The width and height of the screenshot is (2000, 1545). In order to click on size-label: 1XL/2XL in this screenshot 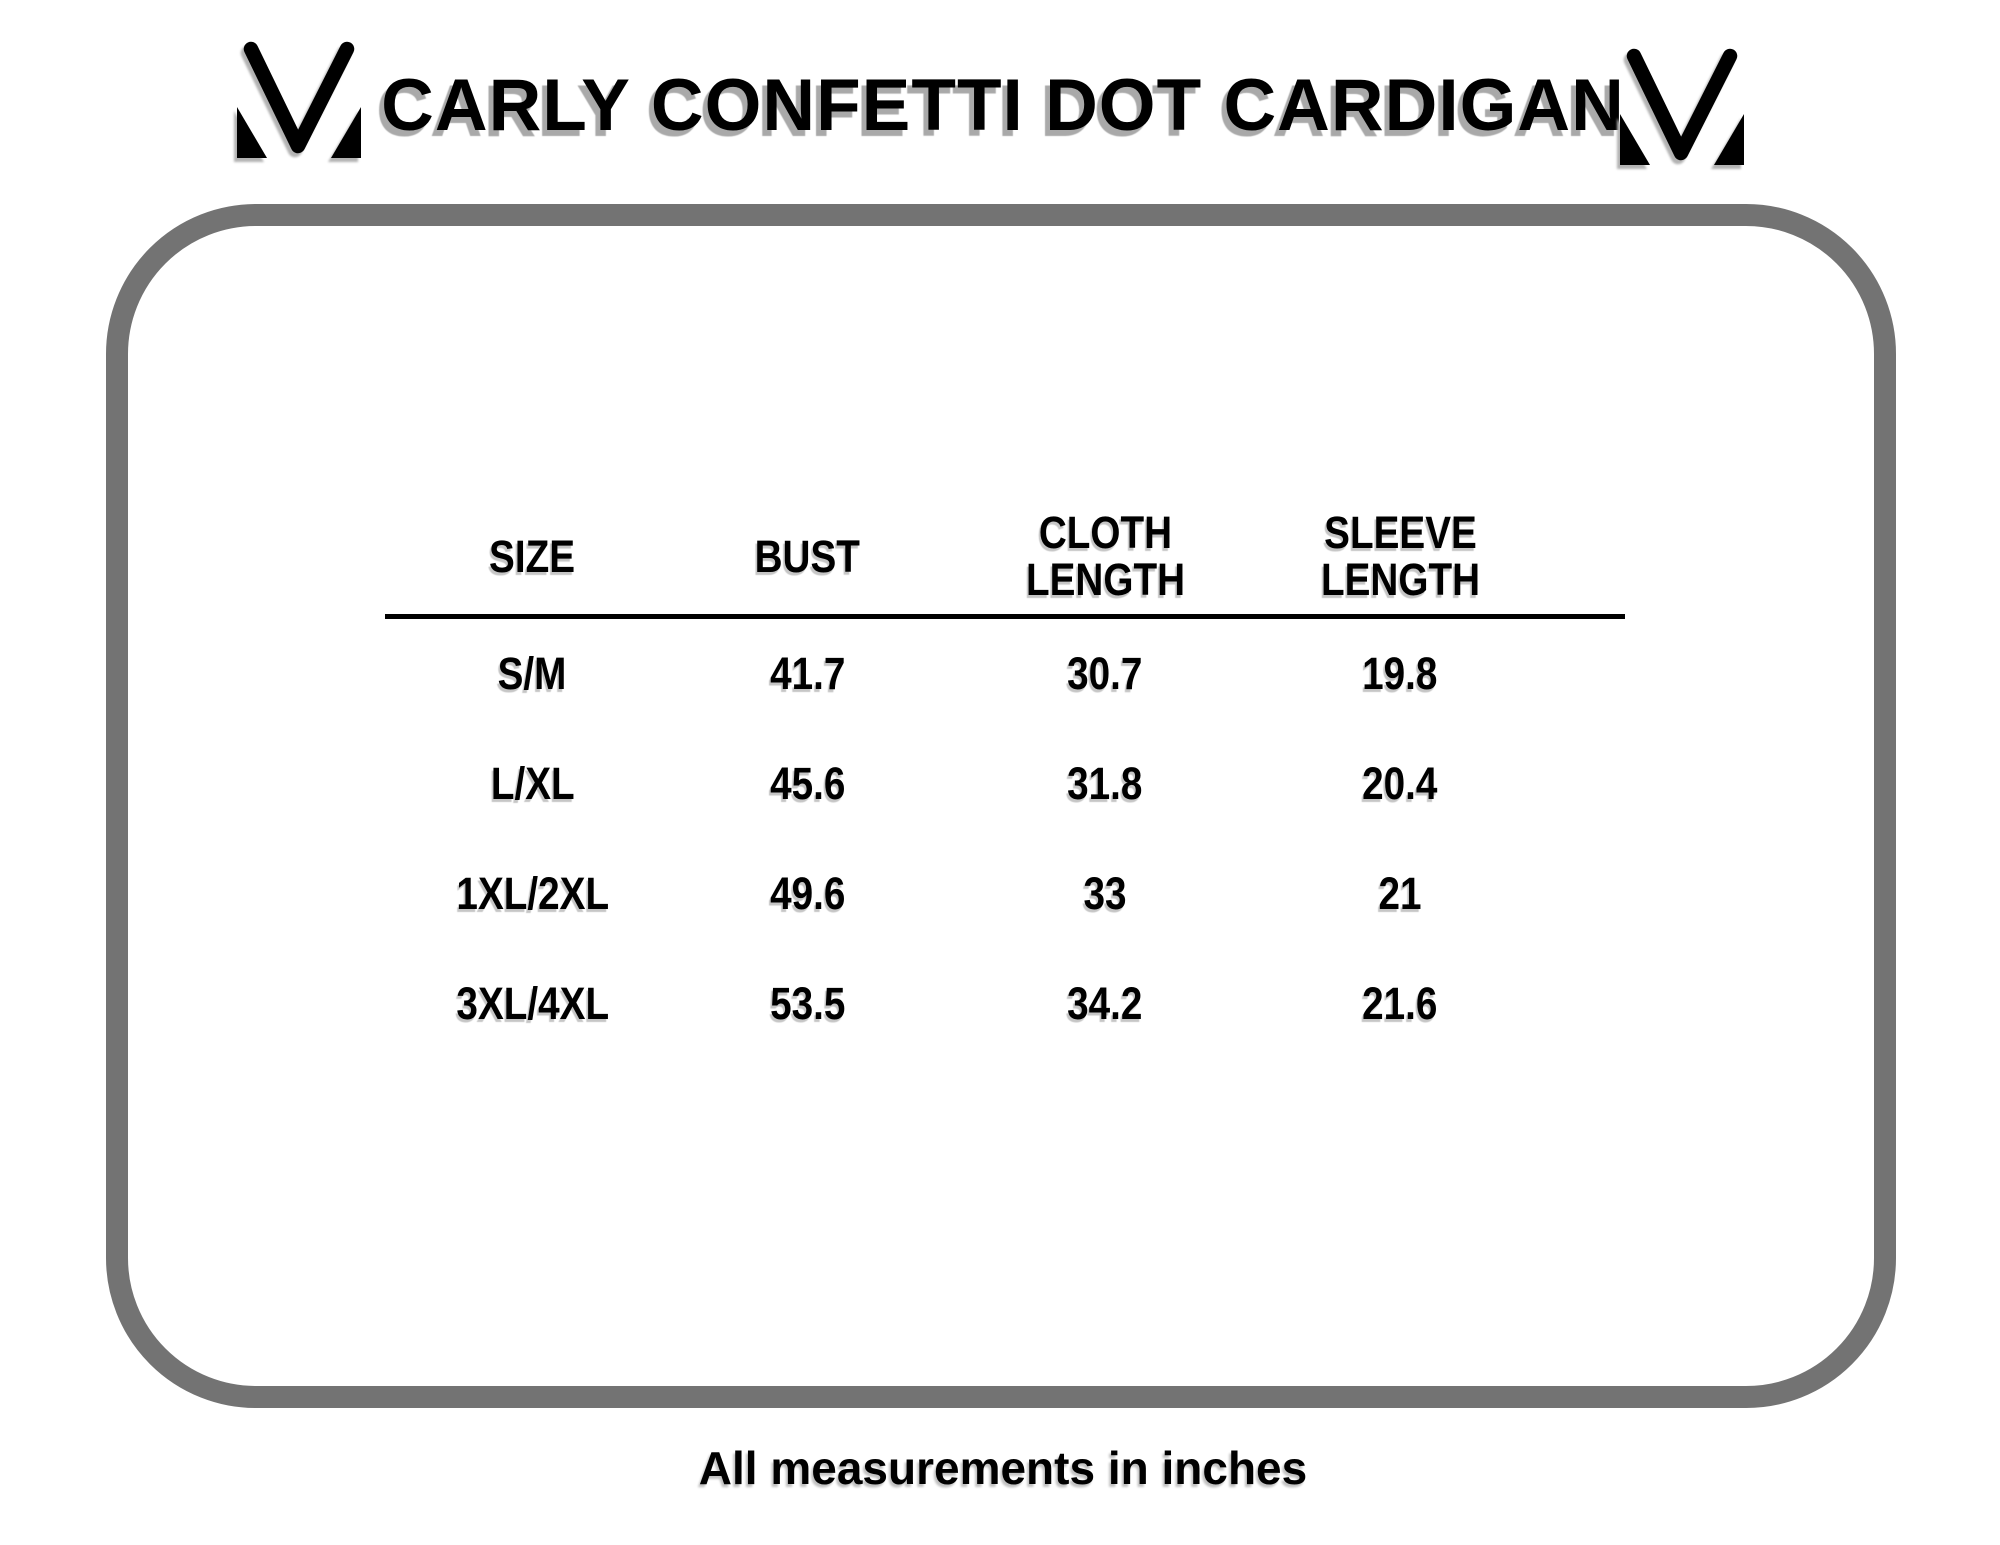, I will do `click(532, 893)`.